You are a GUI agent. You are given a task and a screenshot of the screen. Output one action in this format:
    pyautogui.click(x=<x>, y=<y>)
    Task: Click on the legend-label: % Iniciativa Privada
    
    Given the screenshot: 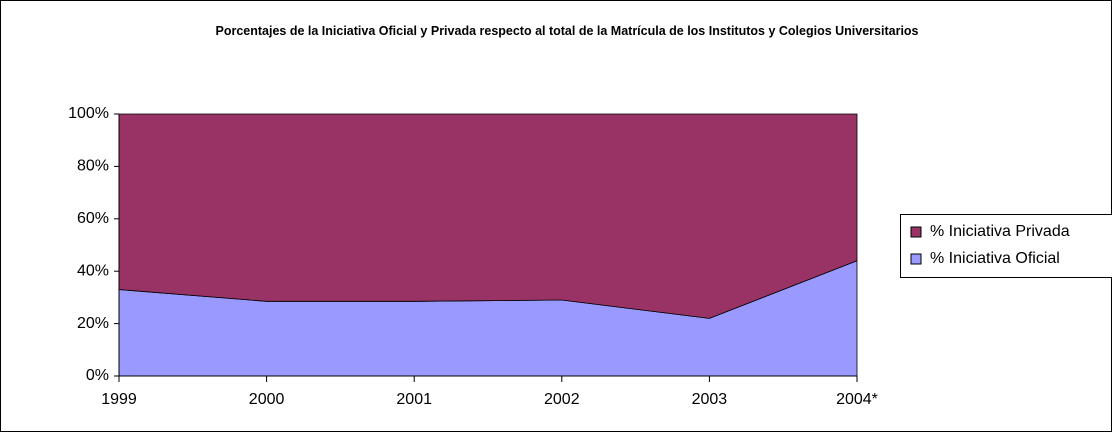 What is the action you would take?
    pyautogui.click(x=1000, y=231)
    